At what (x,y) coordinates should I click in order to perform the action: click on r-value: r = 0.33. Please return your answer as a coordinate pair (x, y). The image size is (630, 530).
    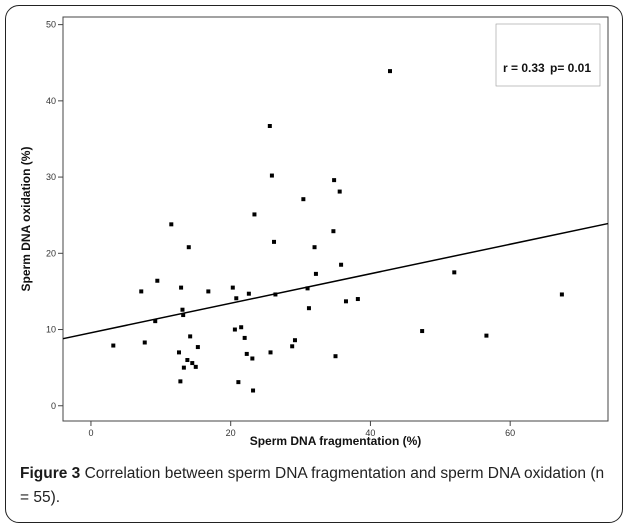
    Looking at the image, I should click on (524, 68).